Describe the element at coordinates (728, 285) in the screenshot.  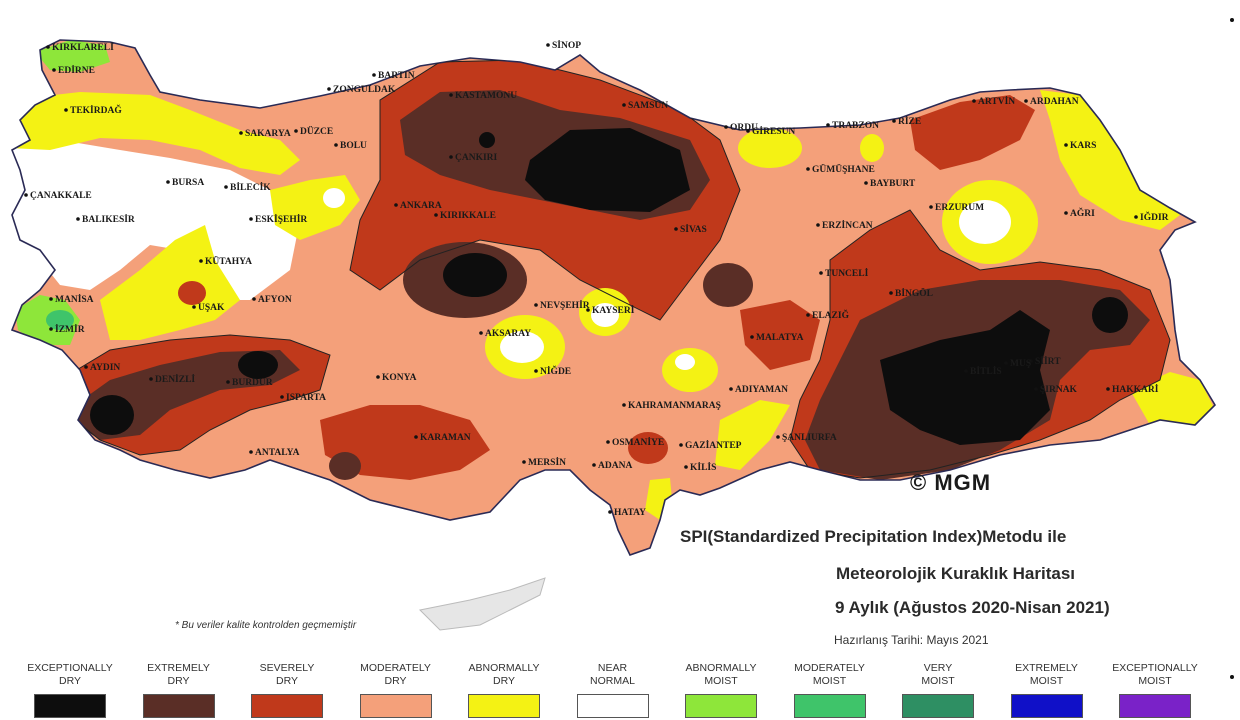
I see `zone-extremely-dry-sivas` at that location.